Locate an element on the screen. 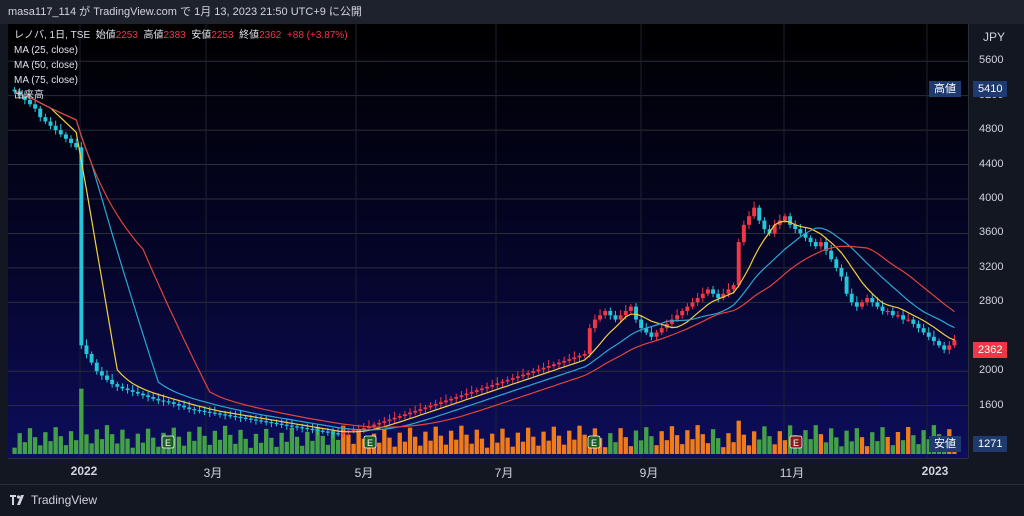 This screenshot has height=516, width=1024. high-value: 2383 is located at coordinates (174, 35).